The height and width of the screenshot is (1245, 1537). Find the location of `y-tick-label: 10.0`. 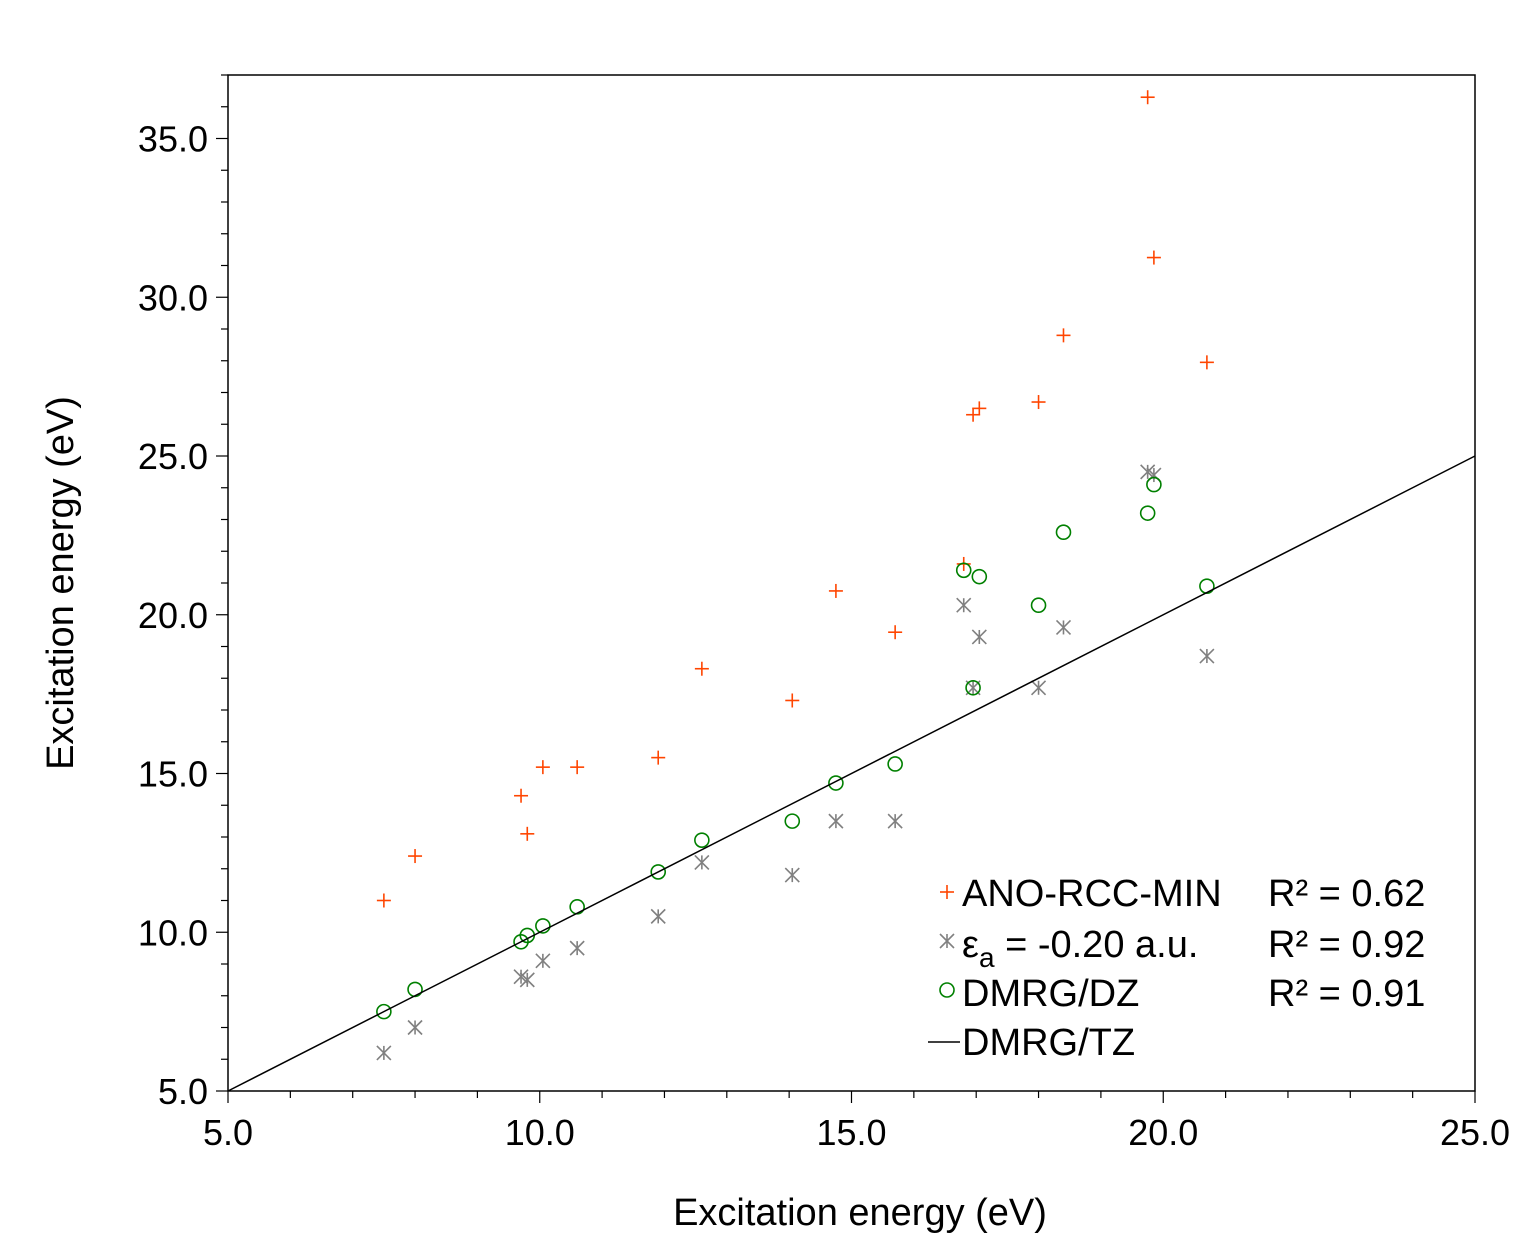

y-tick-label: 10.0 is located at coordinates (173, 932).